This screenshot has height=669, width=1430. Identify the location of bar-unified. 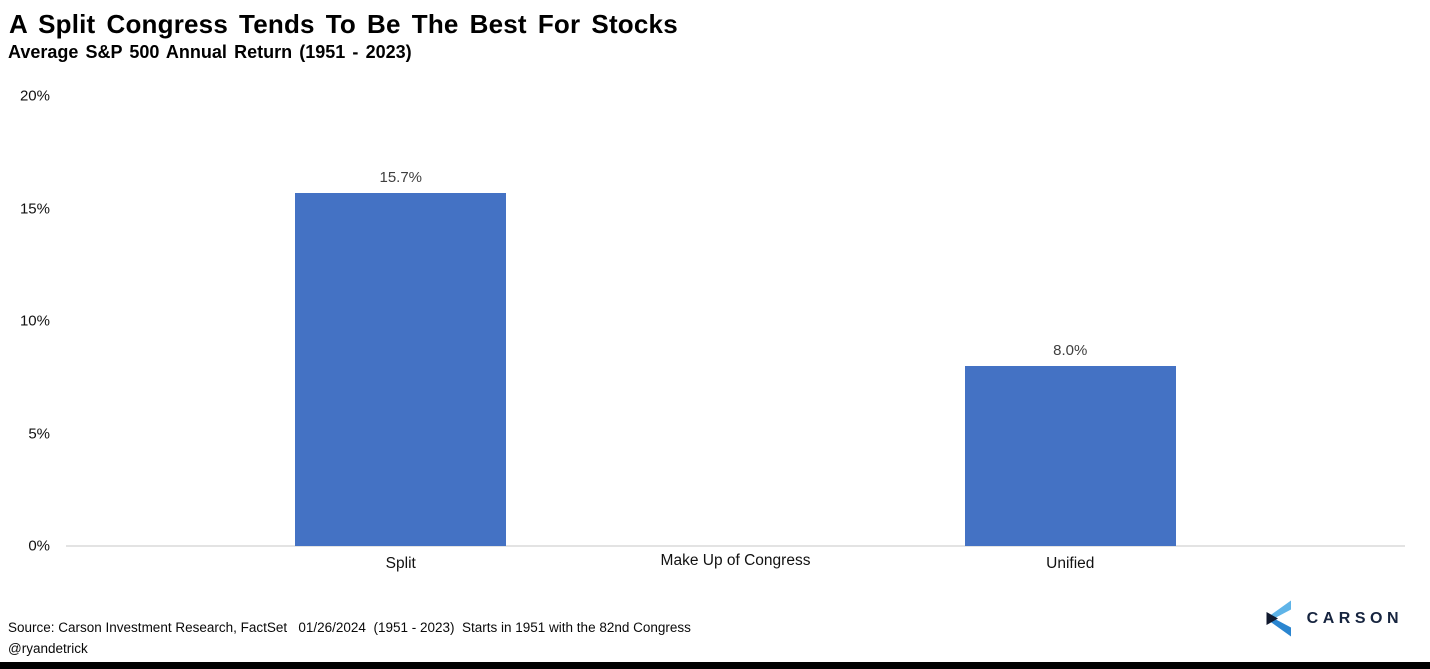
(1070, 456).